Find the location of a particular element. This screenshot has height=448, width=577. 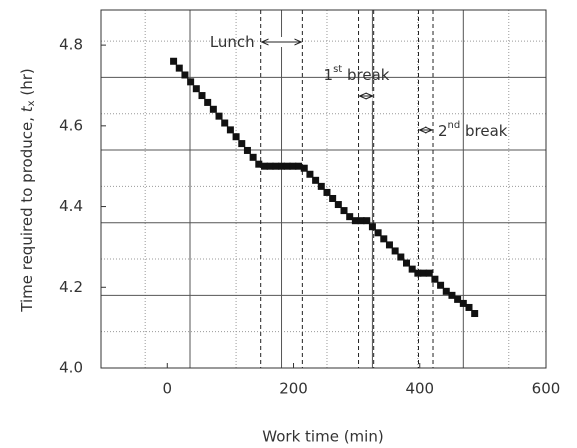

annotation-text: 1 is located at coordinates (329, 75).